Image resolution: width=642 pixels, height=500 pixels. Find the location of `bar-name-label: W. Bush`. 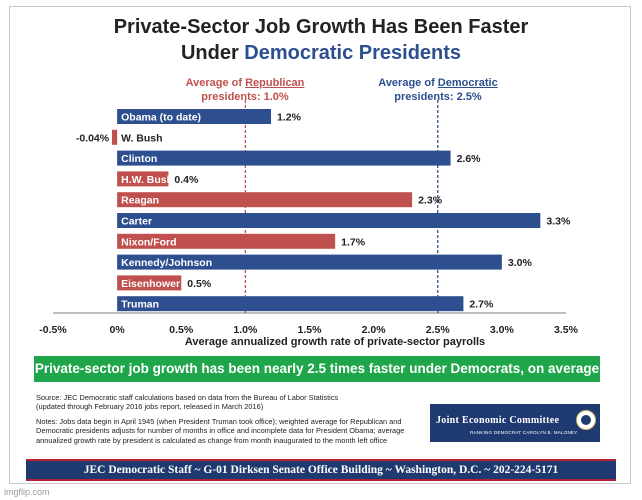

bar-name-label: W. Bush is located at coordinates (141, 138).